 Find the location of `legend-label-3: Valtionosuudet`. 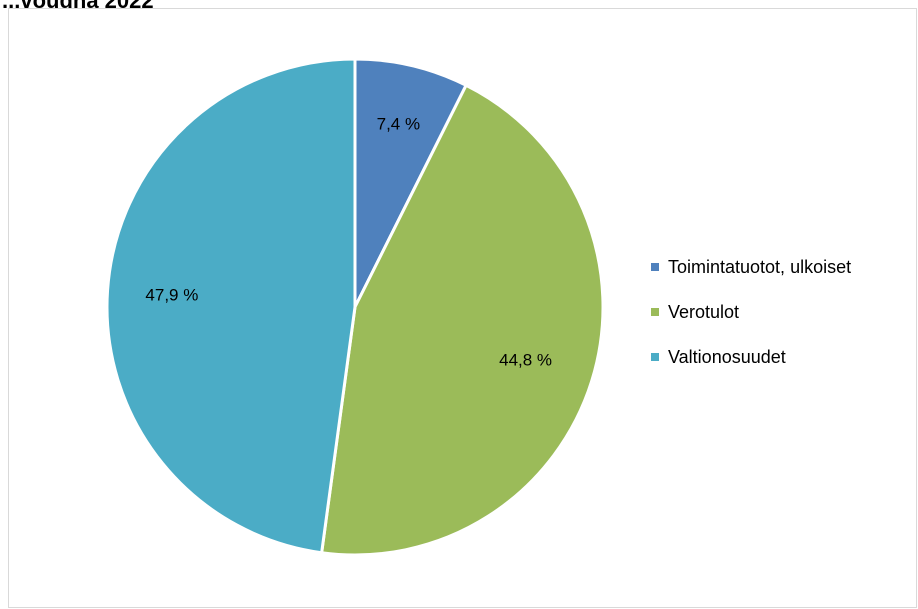

legend-label-3: Valtionosuudet is located at coordinates (727, 357).